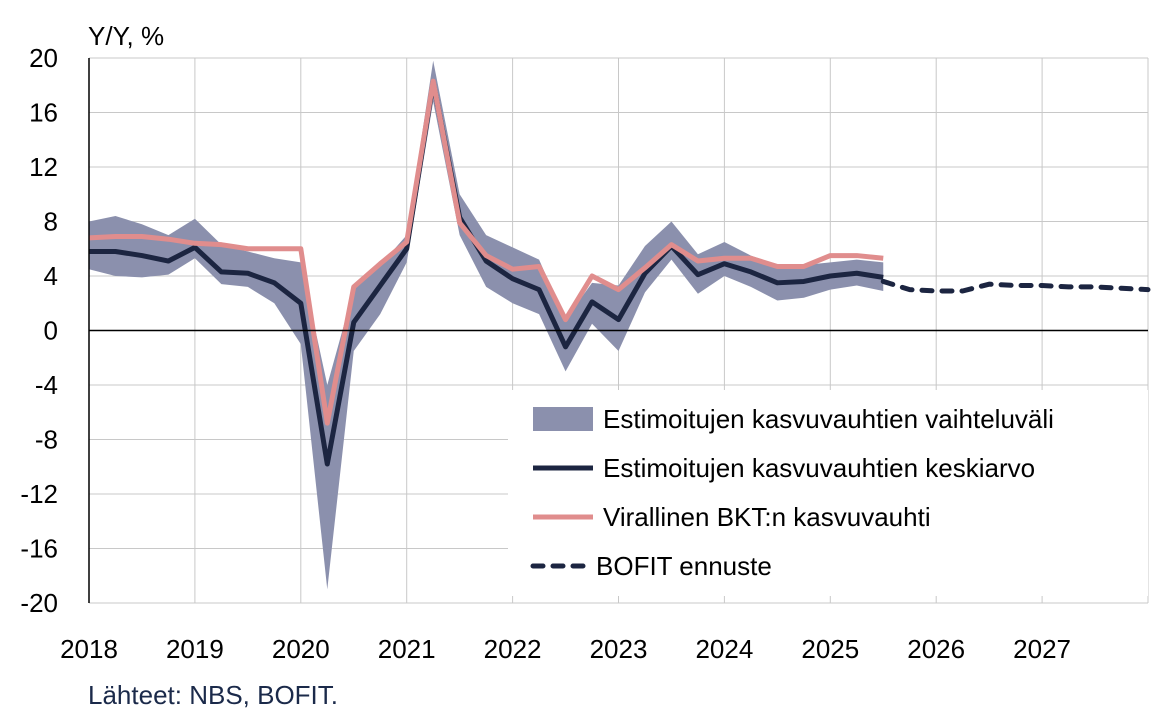 Image resolution: width=1168 pixels, height=716 pixels. What do you see at coordinates (830, 649) in the screenshot?
I see `x-tick-label: 2025` at bounding box center [830, 649].